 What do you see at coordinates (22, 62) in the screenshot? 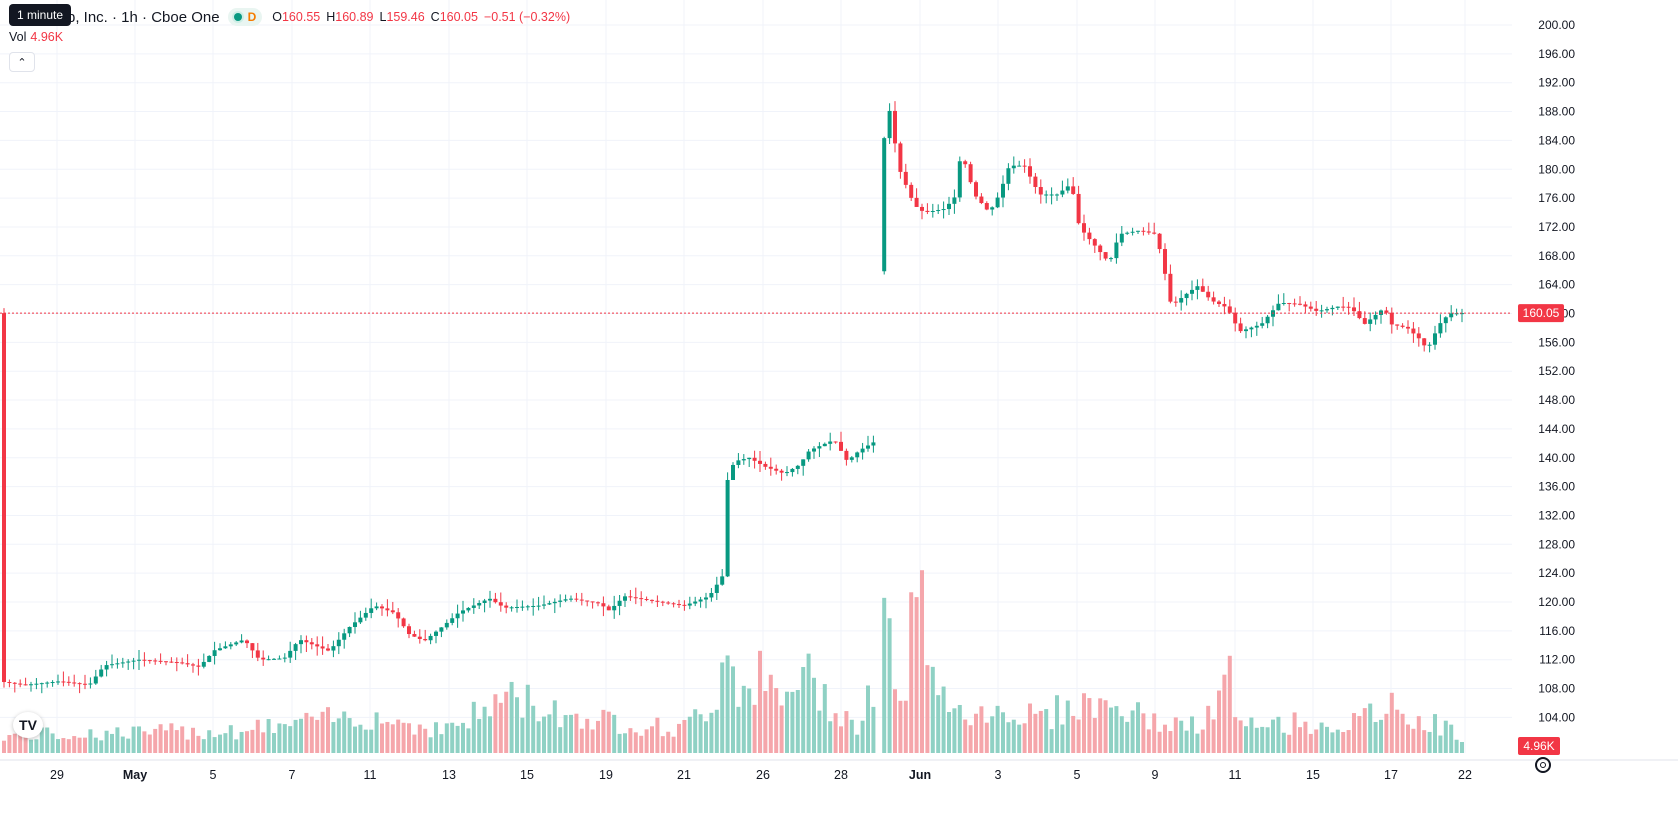
I see `collapse-legend-button: ⌃` at bounding box center [22, 62].